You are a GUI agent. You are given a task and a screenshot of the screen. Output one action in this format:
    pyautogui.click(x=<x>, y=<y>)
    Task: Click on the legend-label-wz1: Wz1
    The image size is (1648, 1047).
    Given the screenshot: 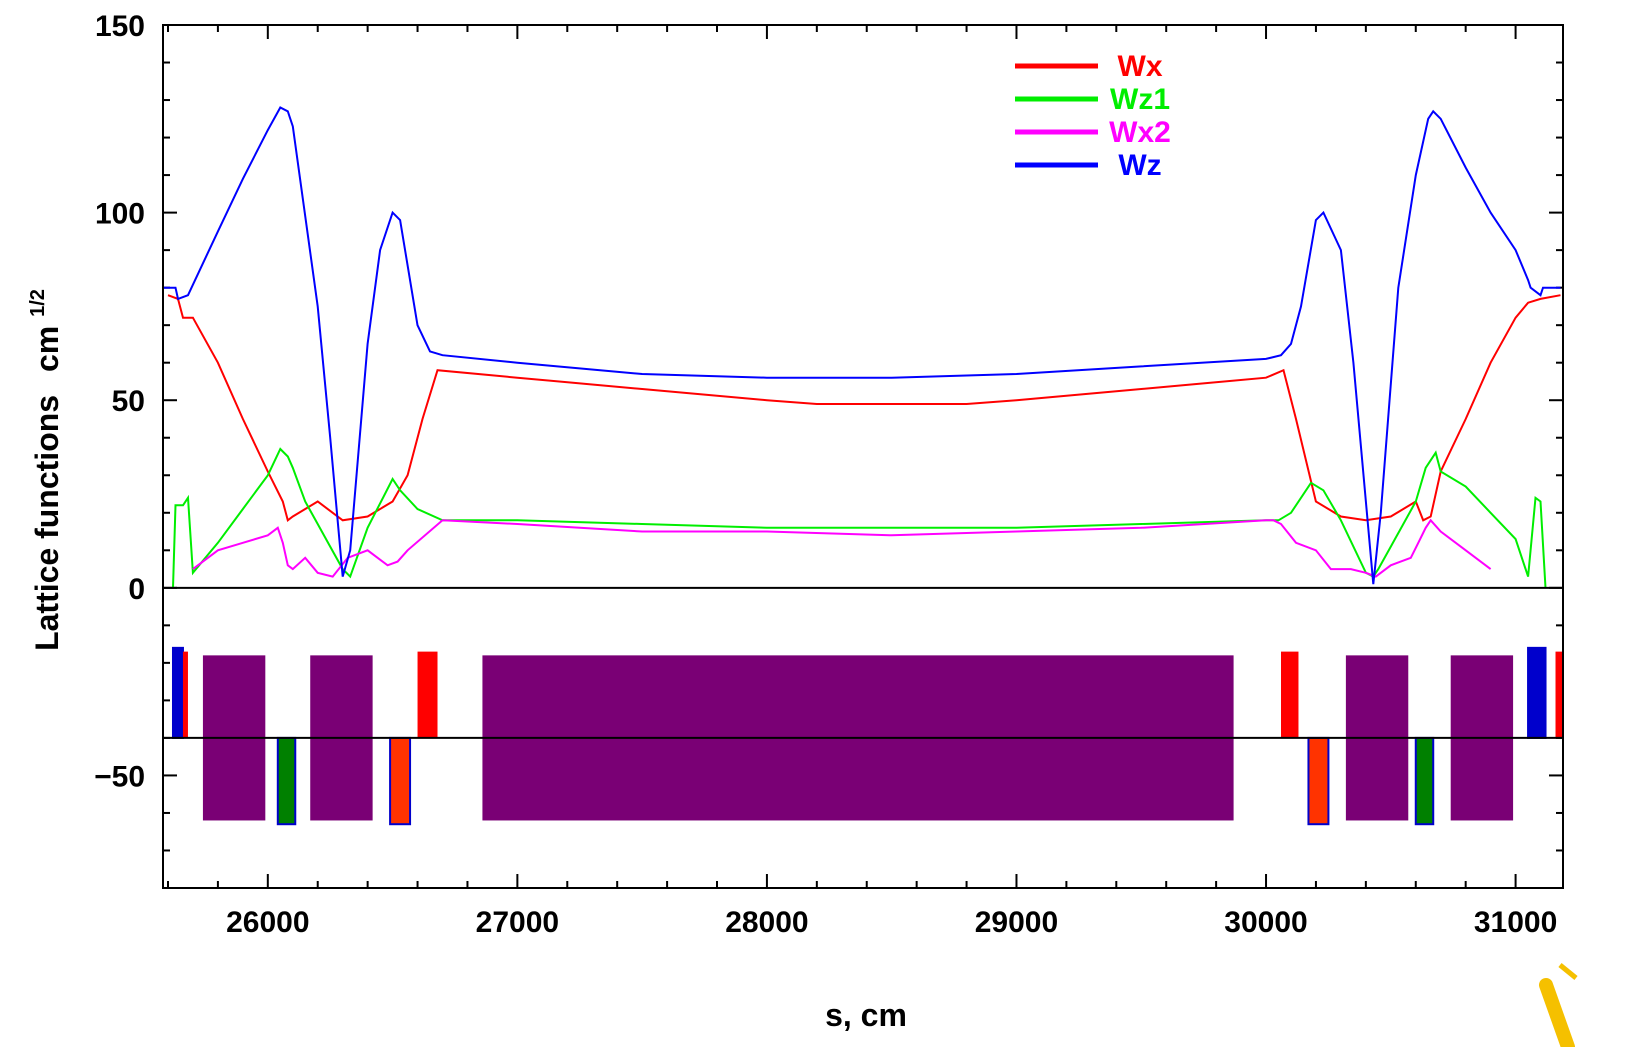 What is the action you would take?
    pyautogui.click(x=1140, y=99)
    